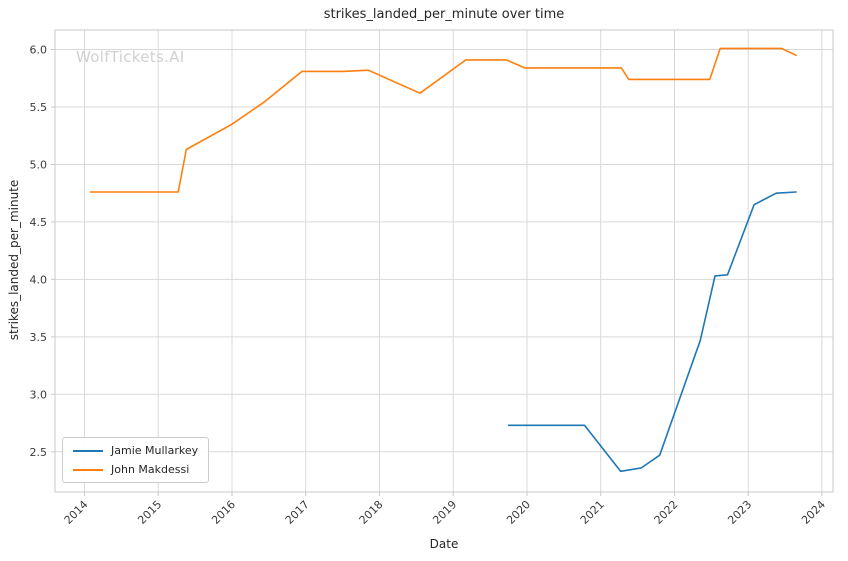 The image size is (848, 561). What do you see at coordinates (39, 279) in the screenshot?
I see `y-tick-label: 4.0` at bounding box center [39, 279].